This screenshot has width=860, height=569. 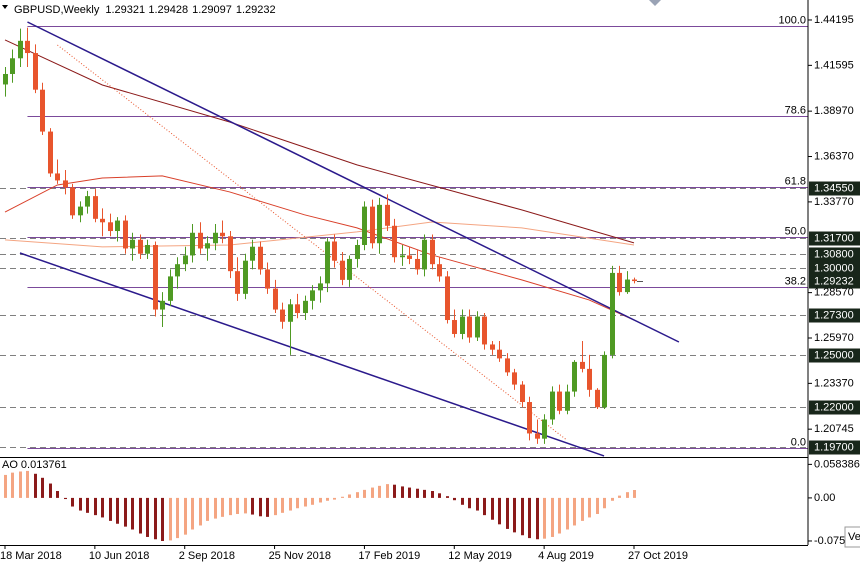 What do you see at coordinates (655, 3) in the screenshot?
I see `shift-marker` at bounding box center [655, 3].